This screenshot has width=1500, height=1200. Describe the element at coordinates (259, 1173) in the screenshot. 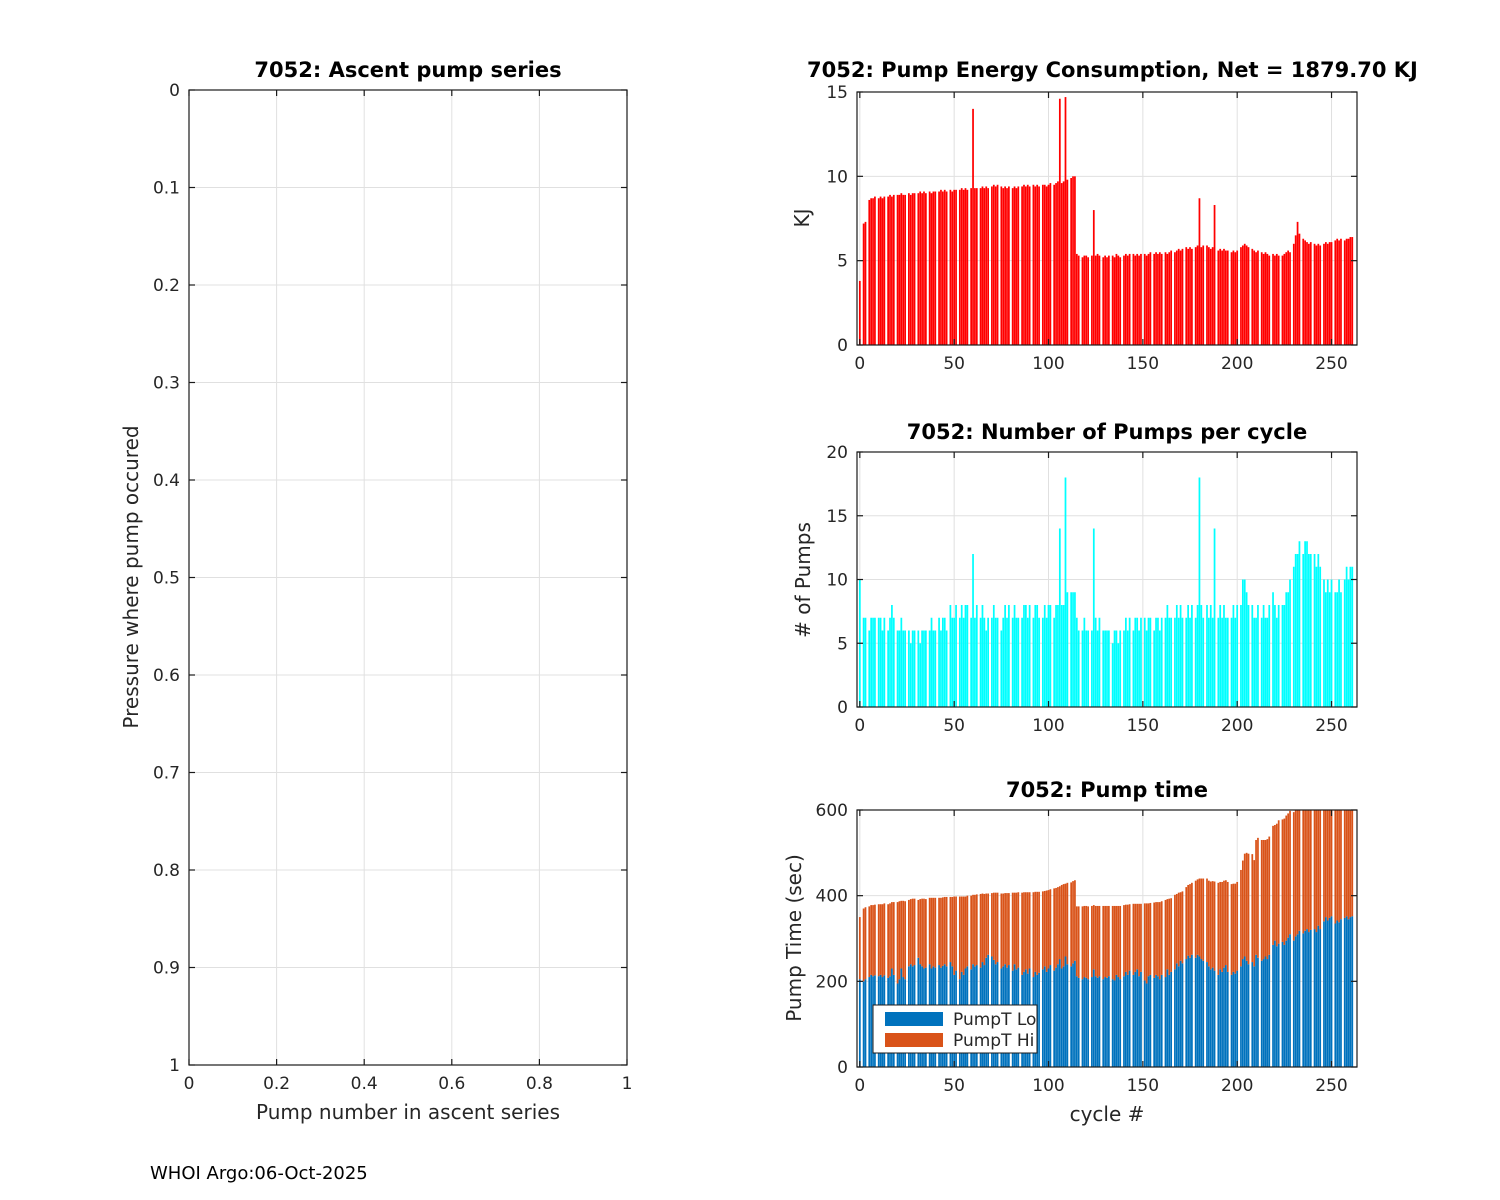

I see `footer-note: WHOI Argo:06-Oct-2025` at that location.